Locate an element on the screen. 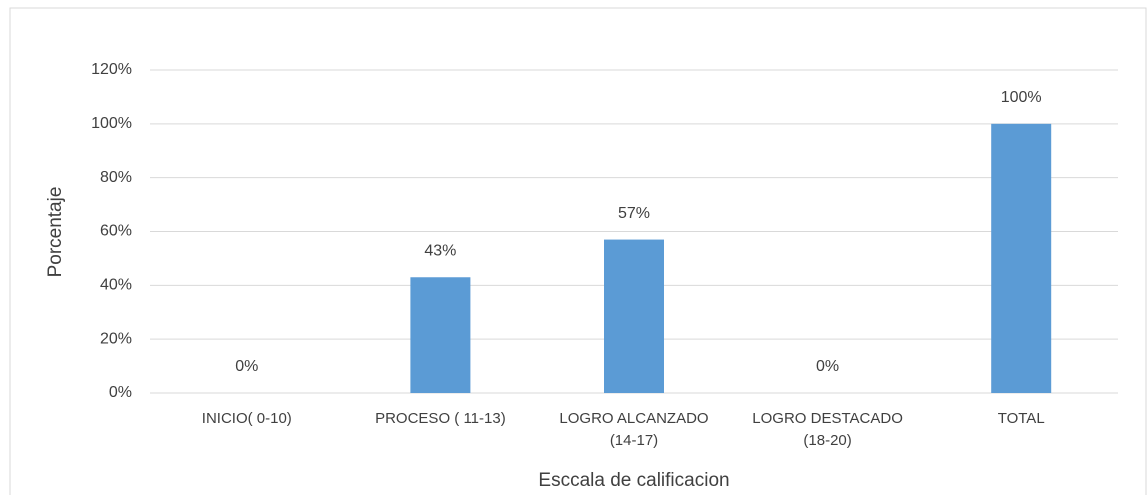 The height and width of the screenshot is (495, 1147). x-tick-label: INICIO( 0-10) is located at coordinates (246, 418).